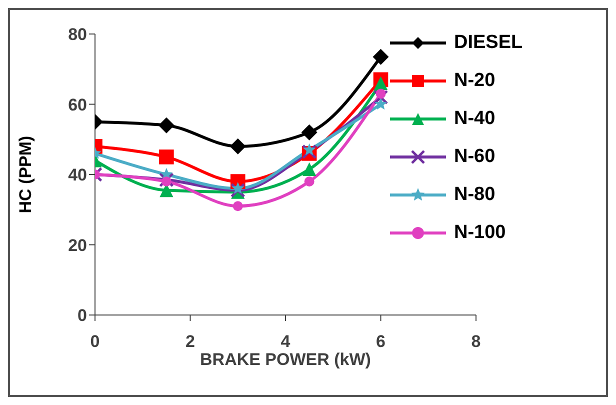  I want to click on legend-label: DIESEL, so click(488, 43).